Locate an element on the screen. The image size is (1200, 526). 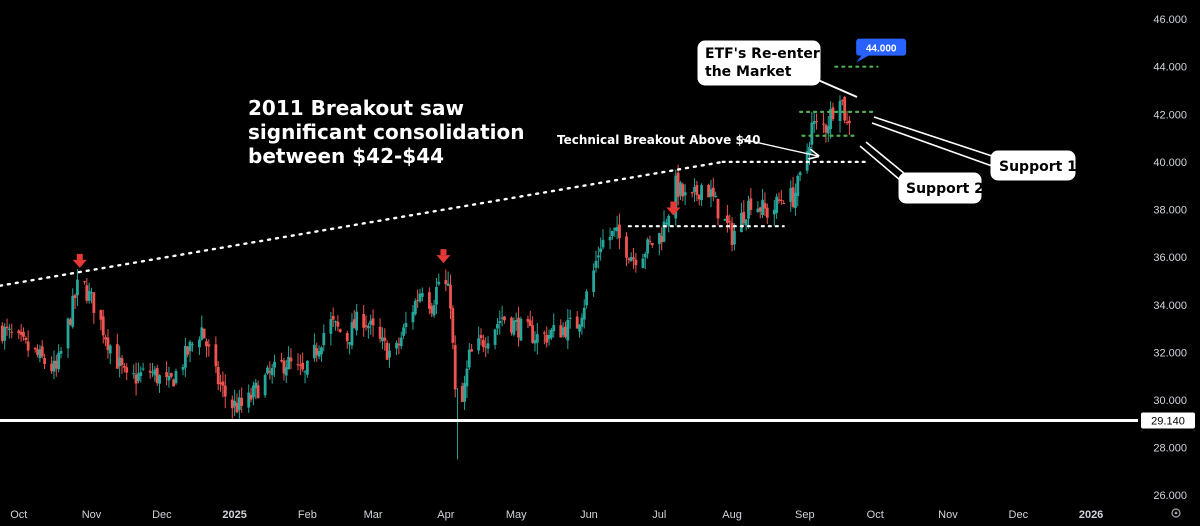
support2-box is located at coordinates (940, 188).